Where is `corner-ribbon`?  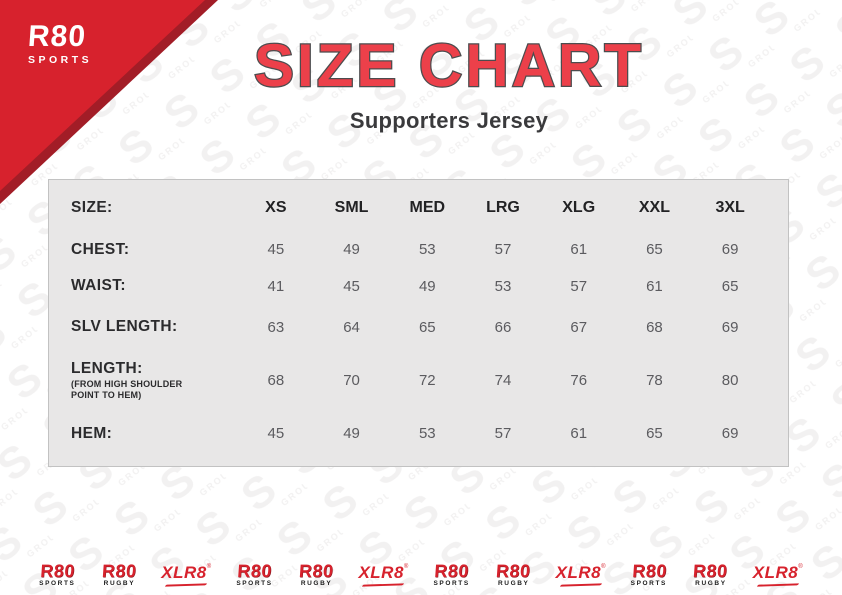 corner-ribbon is located at coordinates (109, 102).